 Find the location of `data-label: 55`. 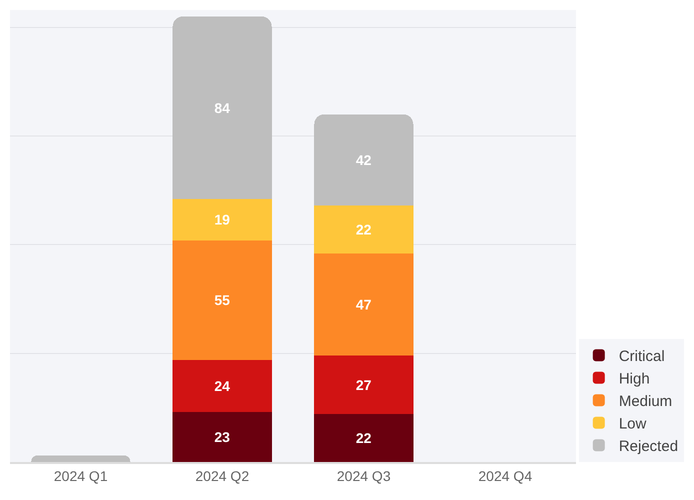

data-label: 55 is located at coordinates (222, 300).